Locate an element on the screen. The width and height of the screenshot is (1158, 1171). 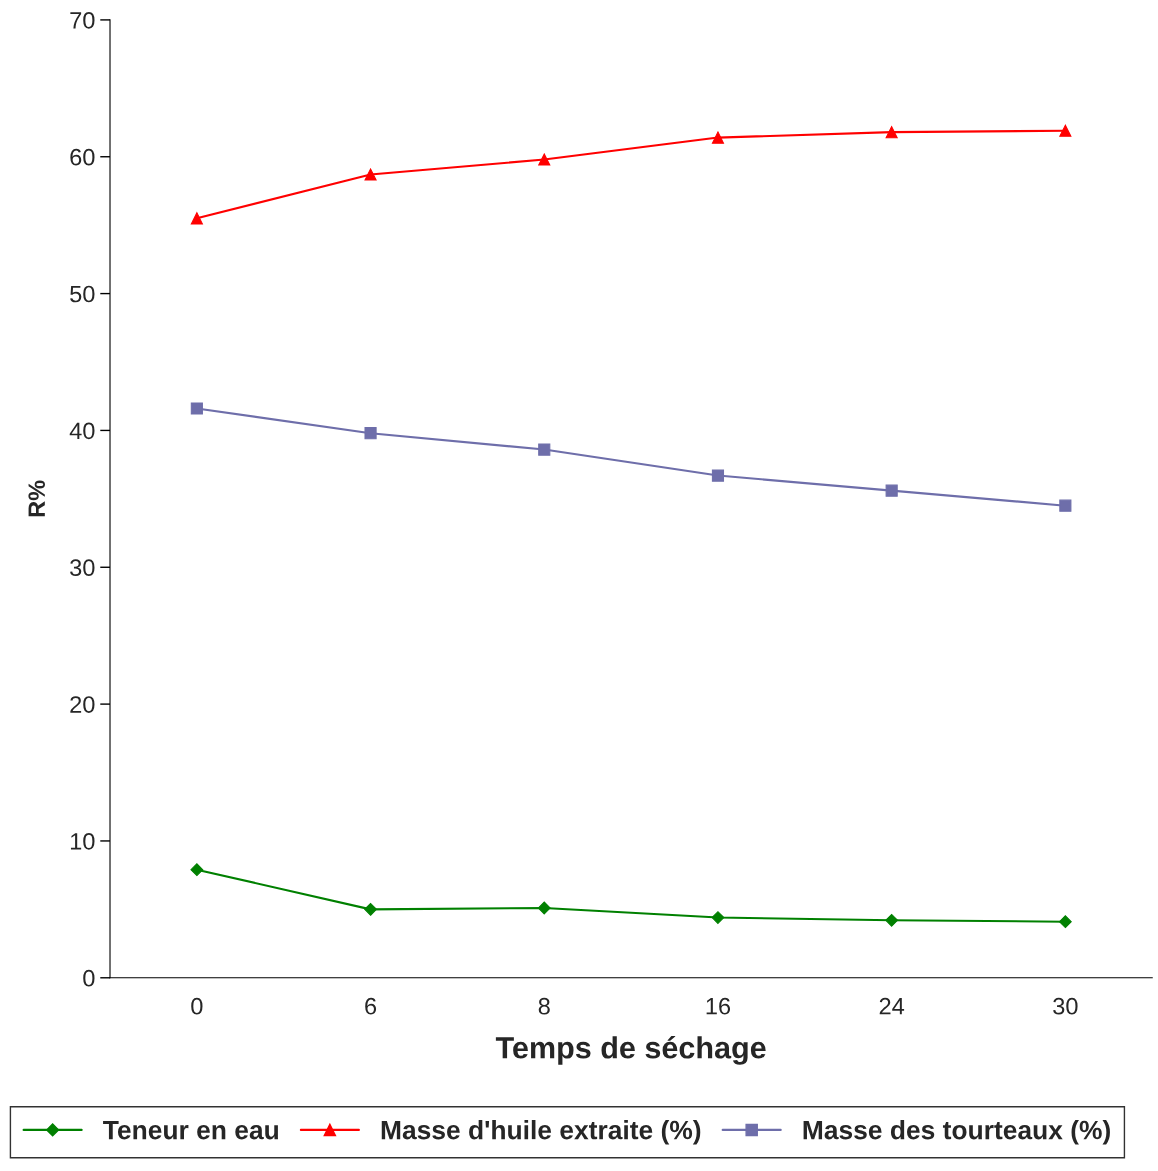
y-tick-label: 20 is located at coordinates (82, 704).